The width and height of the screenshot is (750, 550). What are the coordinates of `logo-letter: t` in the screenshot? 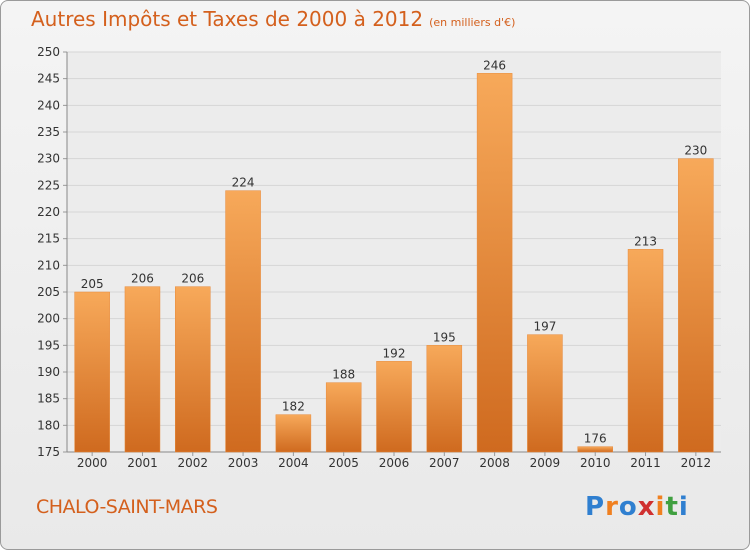 It's located at (672, 507).